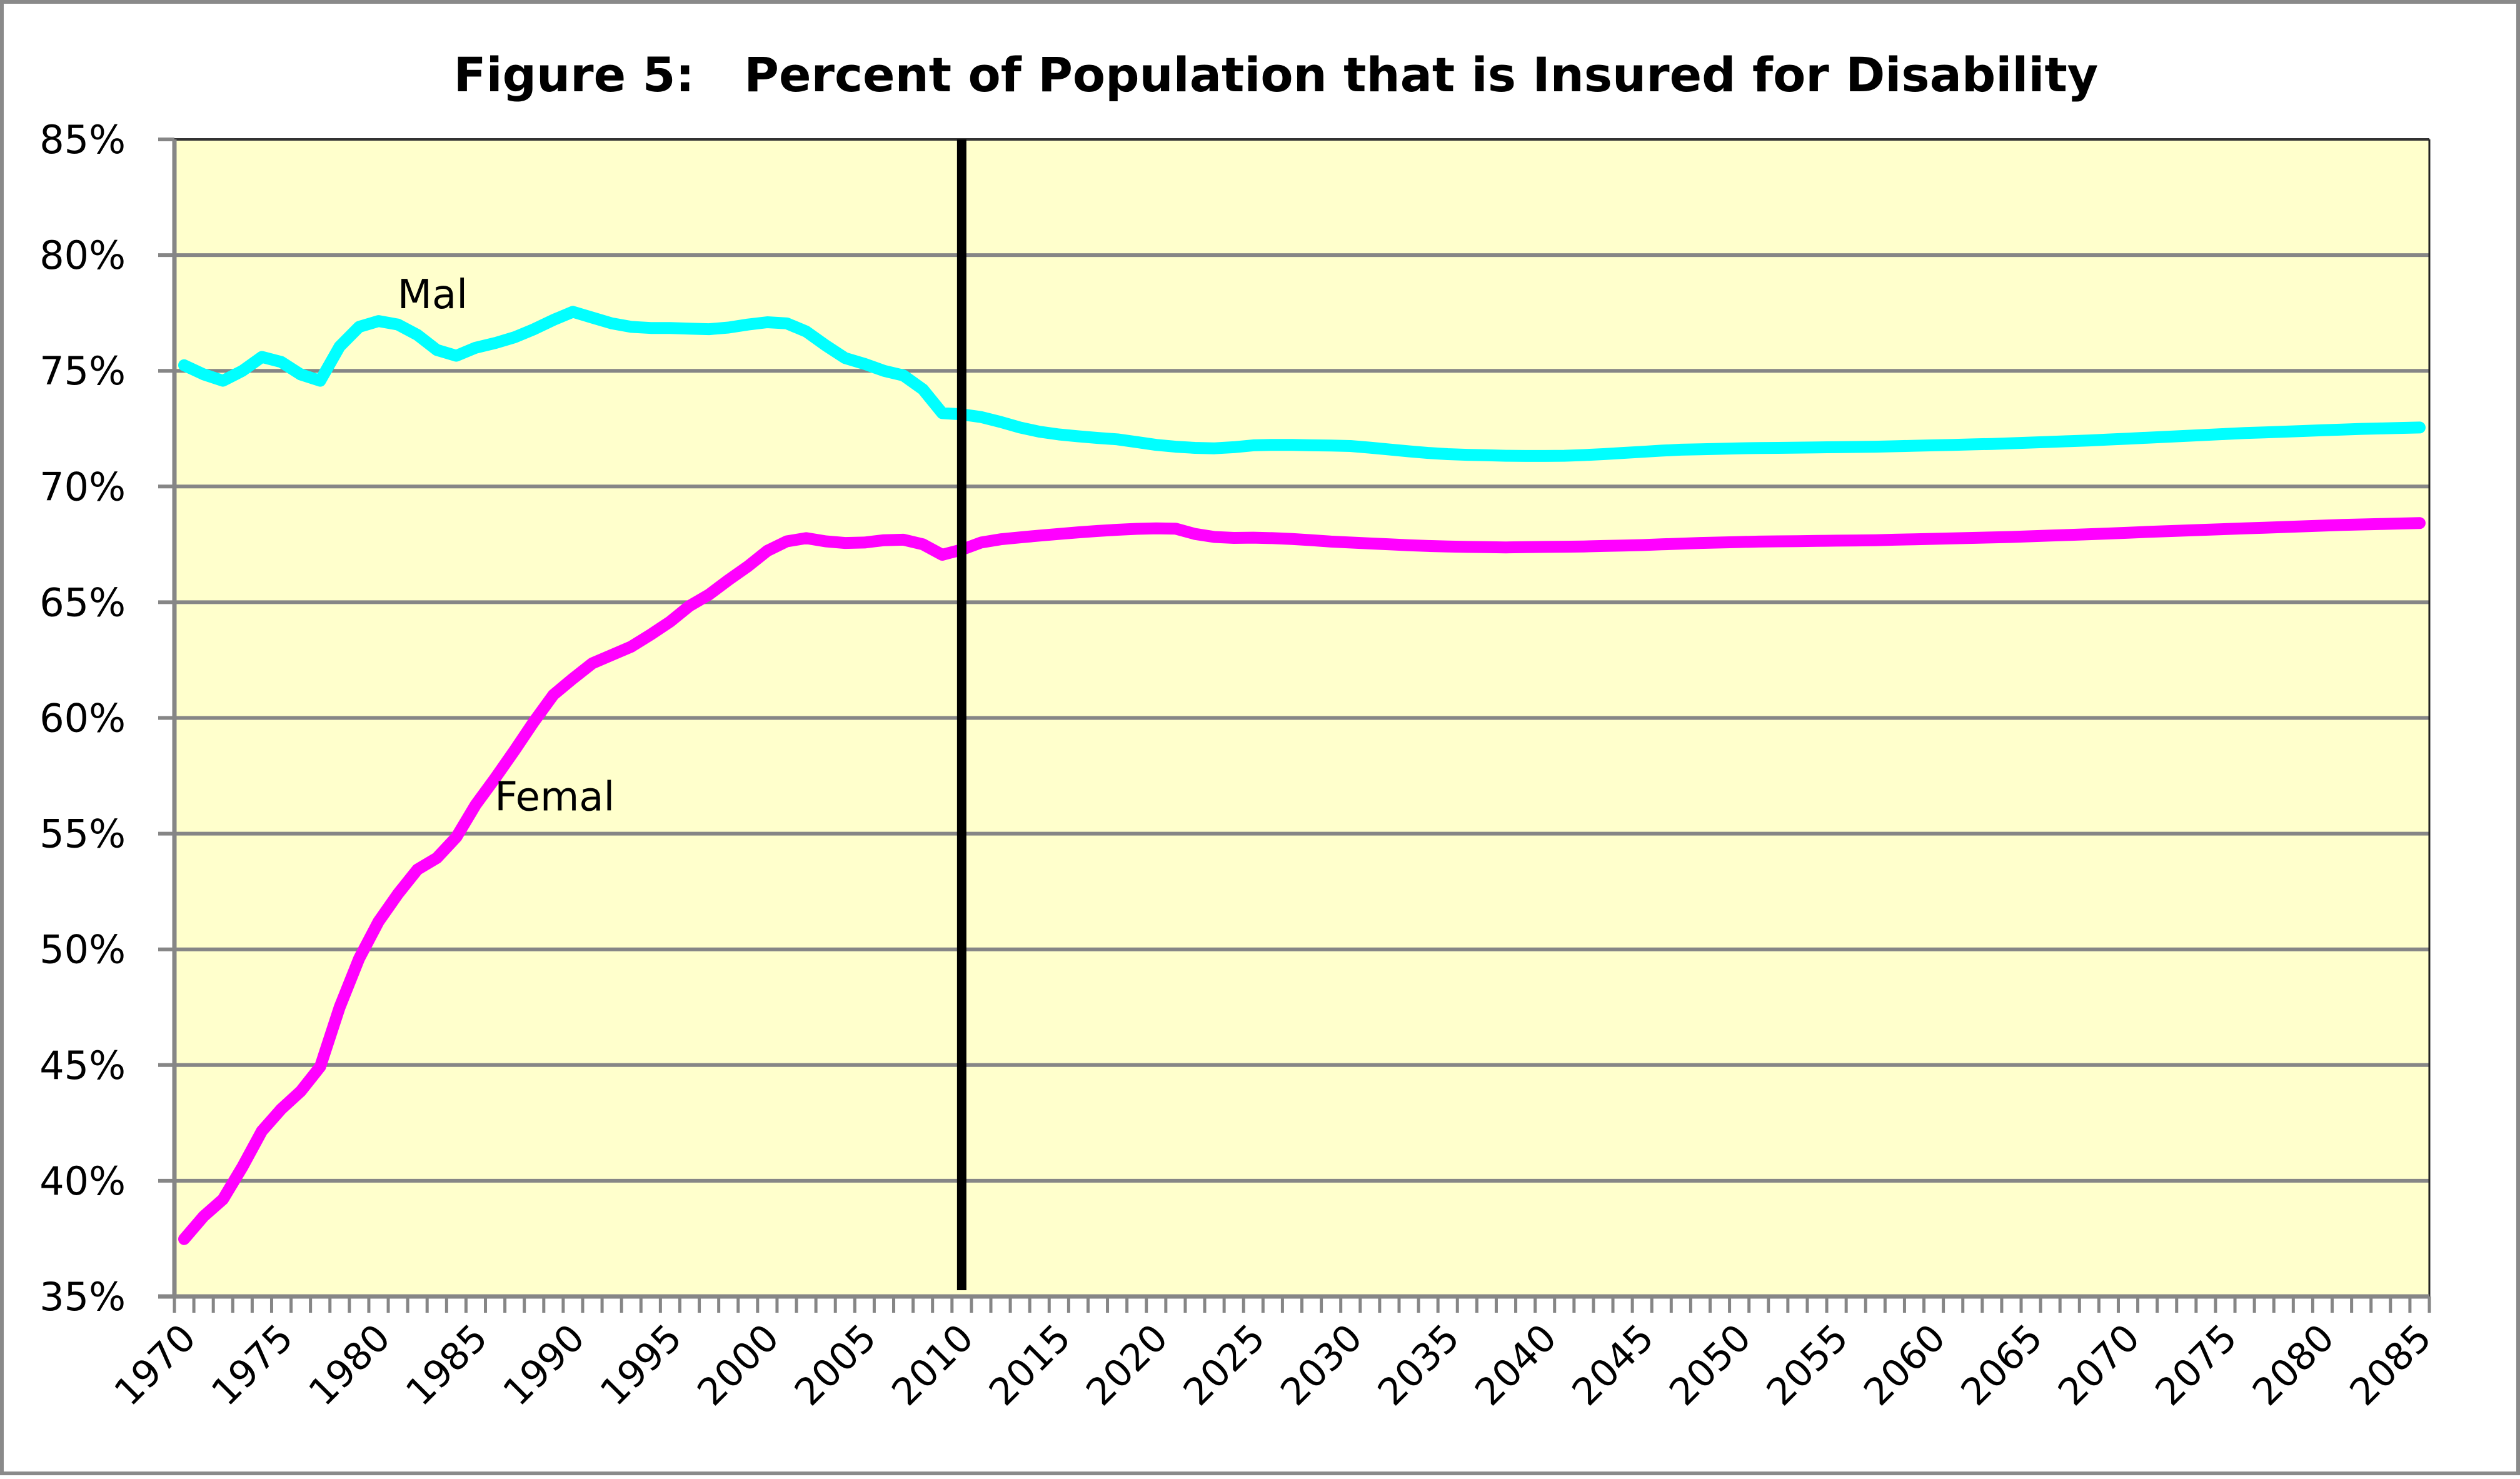 This screenshot has width=2520, height=1479. Describe the element at coordinates (739, 1365) in the screenshot. I see `x-tick-label: 2000` at that location.